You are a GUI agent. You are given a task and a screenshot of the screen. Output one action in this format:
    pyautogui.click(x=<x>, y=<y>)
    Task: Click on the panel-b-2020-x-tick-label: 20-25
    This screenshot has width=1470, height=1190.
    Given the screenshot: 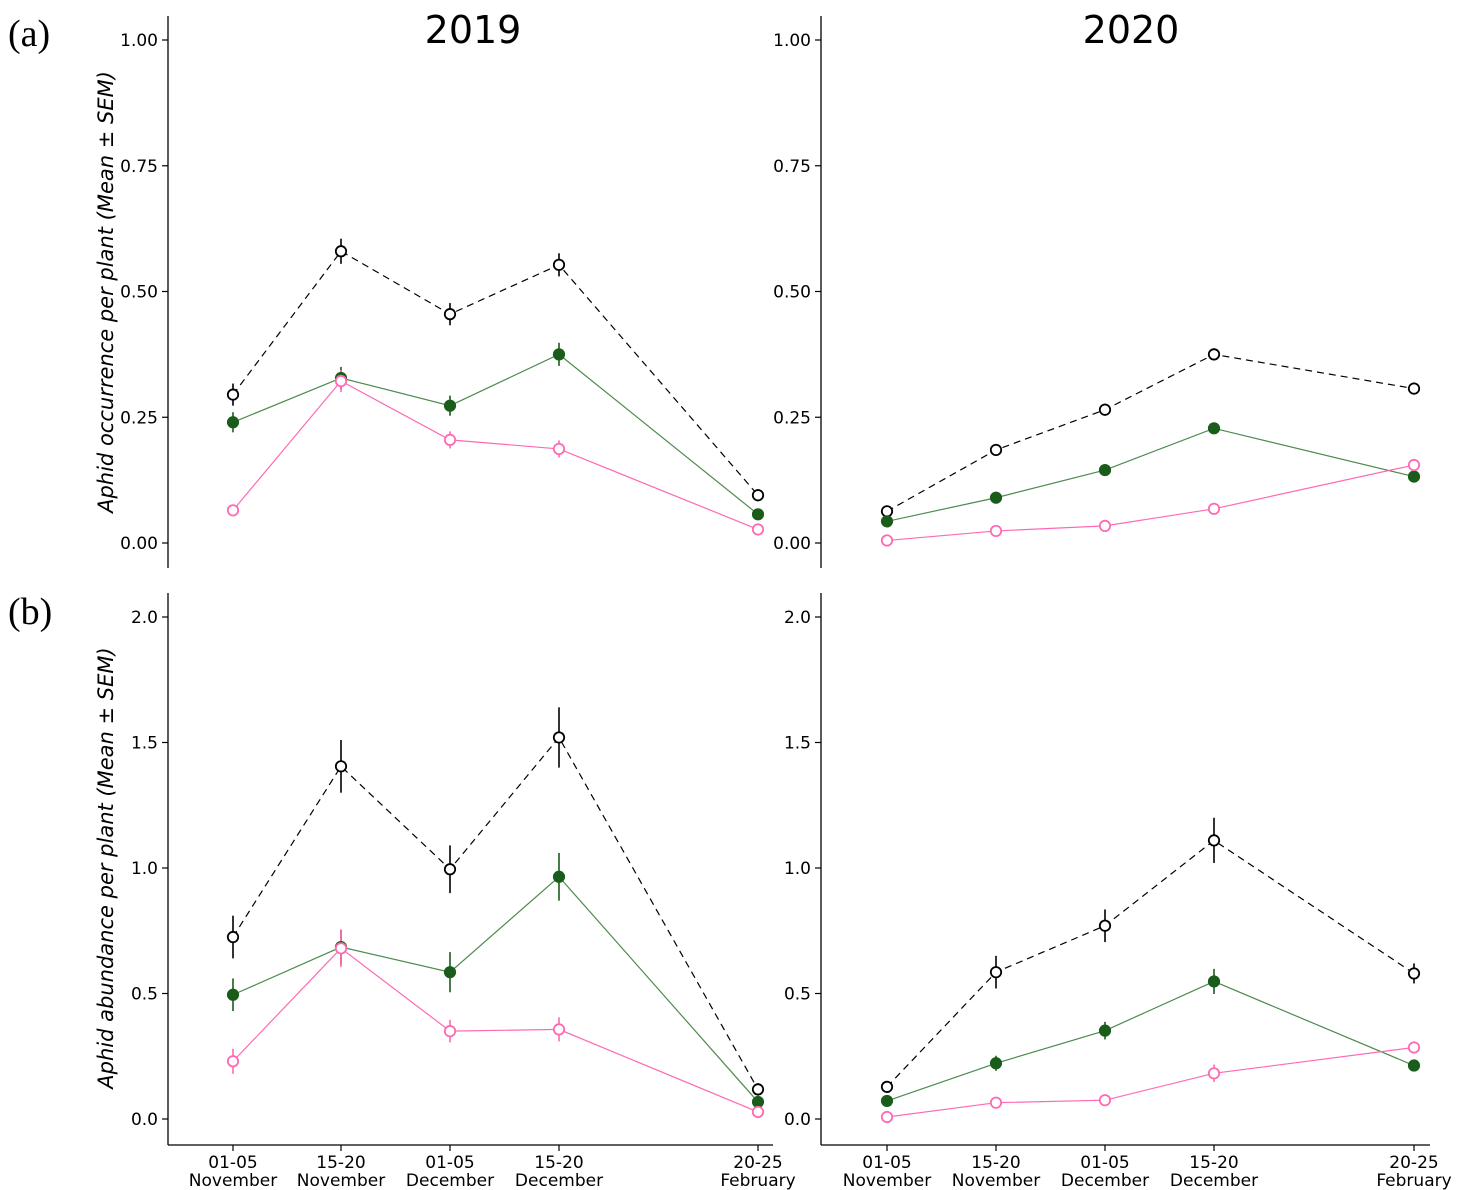 What is the action you would take?
    pyautogui.click(x=1413, y=1163)
    